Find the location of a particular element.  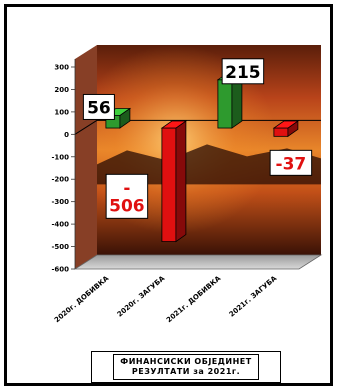

x-category-label-3: 2021г. ЗАГУБА is located at coordinates (253, 296).